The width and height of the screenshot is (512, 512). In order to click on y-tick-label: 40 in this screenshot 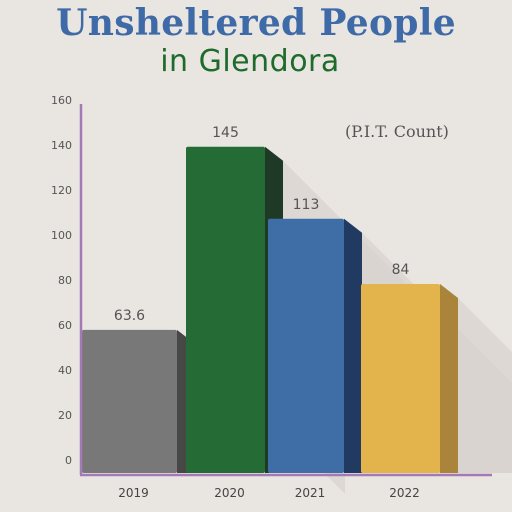, I will do `click(65, 370)`.